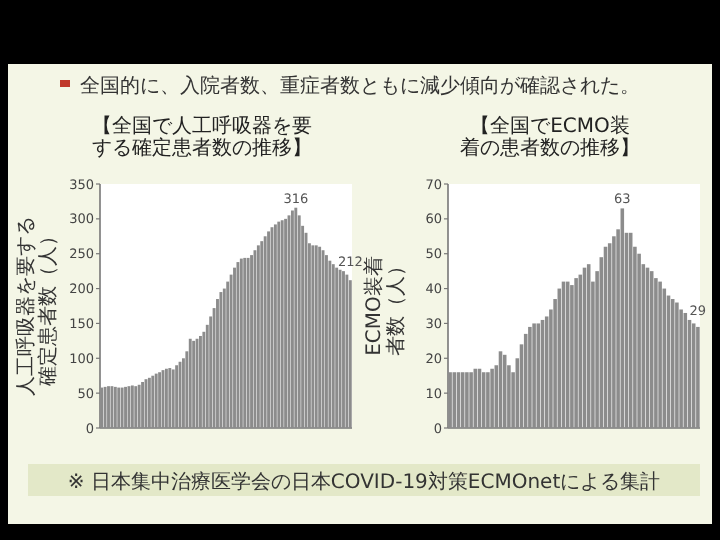 Image resolution: width=720 pixels, height=540 pixels. What do you see at coordinates (360, 86) in the screenshot?
I see `text: 全国的に、入院者数、重症者数ともに減少傾向が確認された。` at bounding box center [360, 86].